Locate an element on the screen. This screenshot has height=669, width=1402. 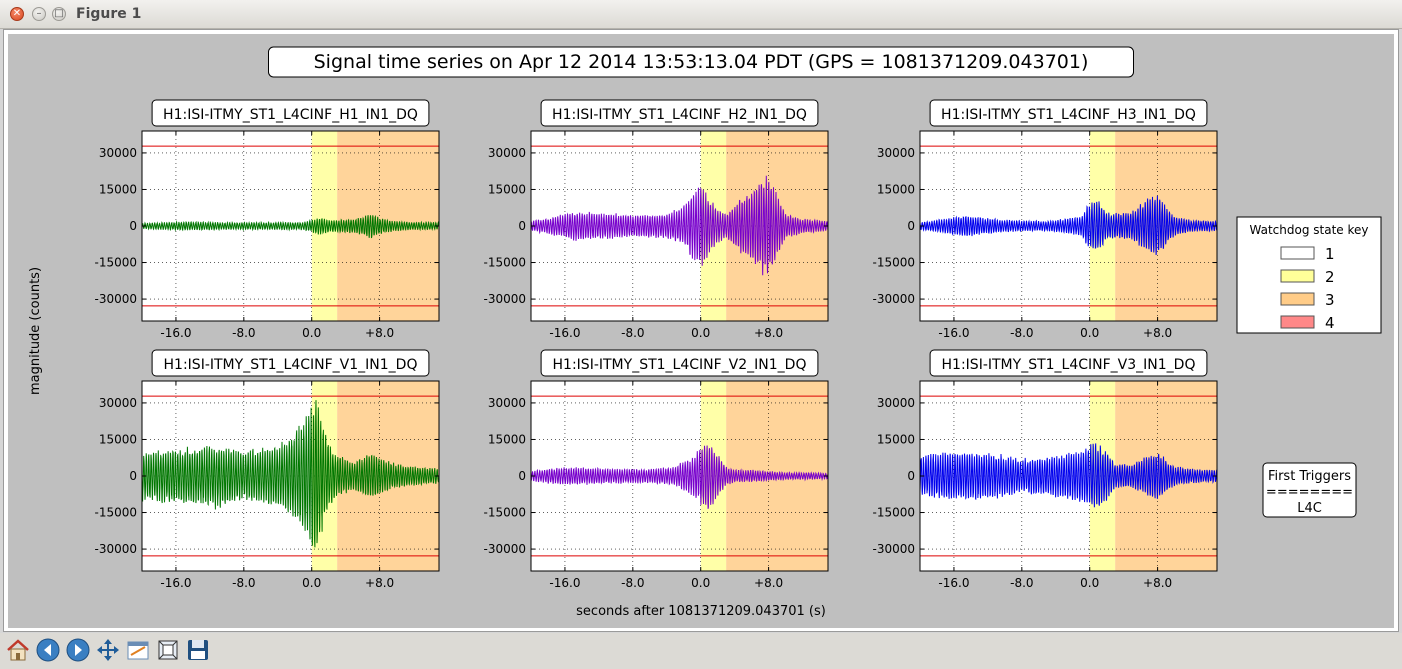
subplot-title: H1:ISI-ITMY_ST1_L4CINF_V3_IN1_DQ is located at coordinates (1069, 365).